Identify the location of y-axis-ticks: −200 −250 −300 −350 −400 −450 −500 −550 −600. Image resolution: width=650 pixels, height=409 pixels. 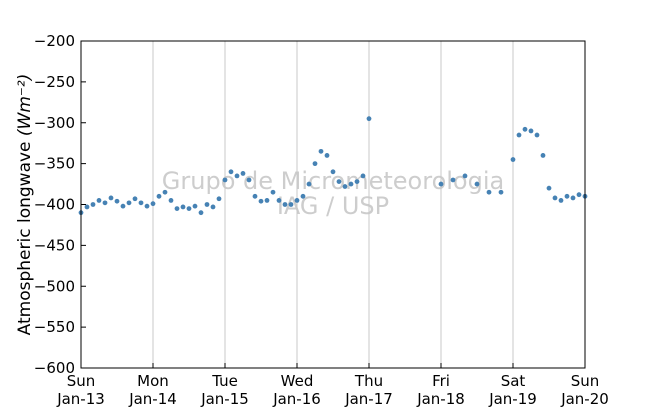
(60, 204).